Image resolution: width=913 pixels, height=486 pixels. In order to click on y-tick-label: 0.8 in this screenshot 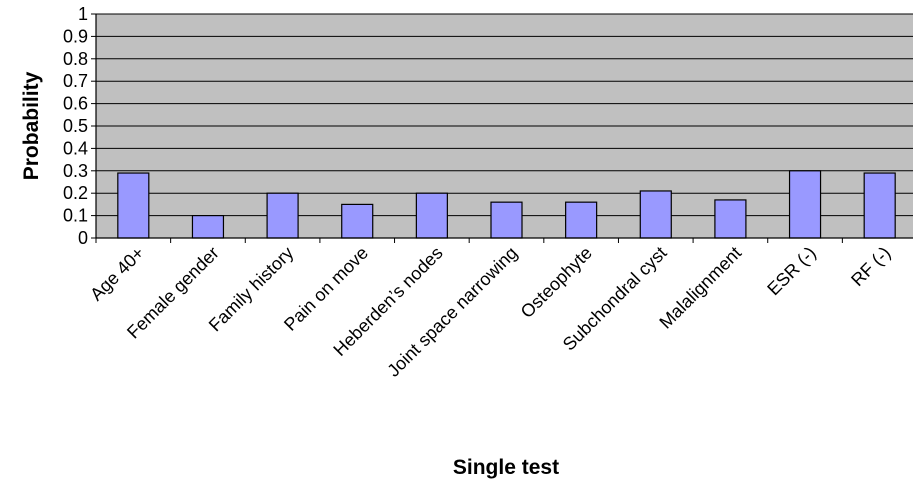, I will do `click(75, 59)`.